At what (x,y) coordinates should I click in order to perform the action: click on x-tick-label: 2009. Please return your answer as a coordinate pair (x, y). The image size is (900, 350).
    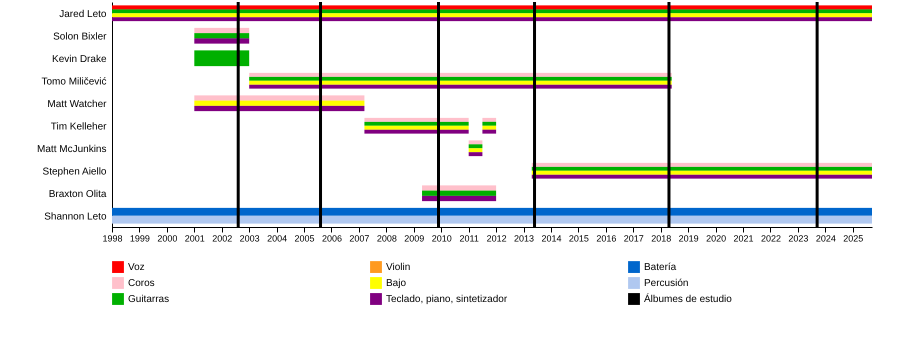
    Looking at the image, I should click on (414, 239).